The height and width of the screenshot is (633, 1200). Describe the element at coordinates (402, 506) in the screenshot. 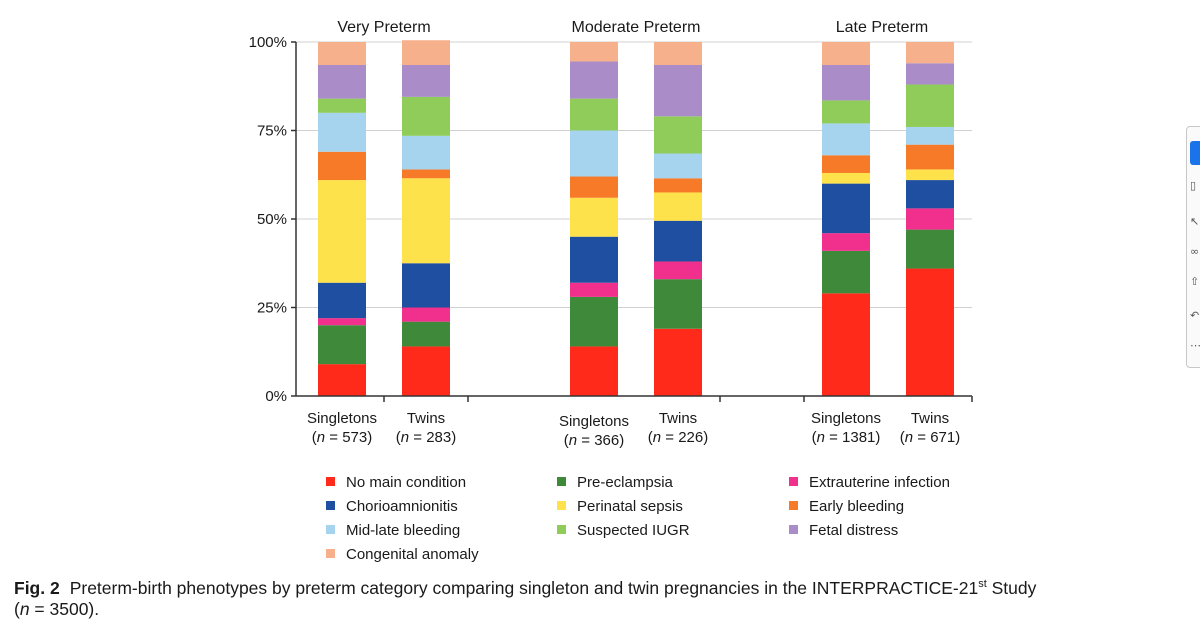

I see `legend-label: Chorioamnionitis` at that location.